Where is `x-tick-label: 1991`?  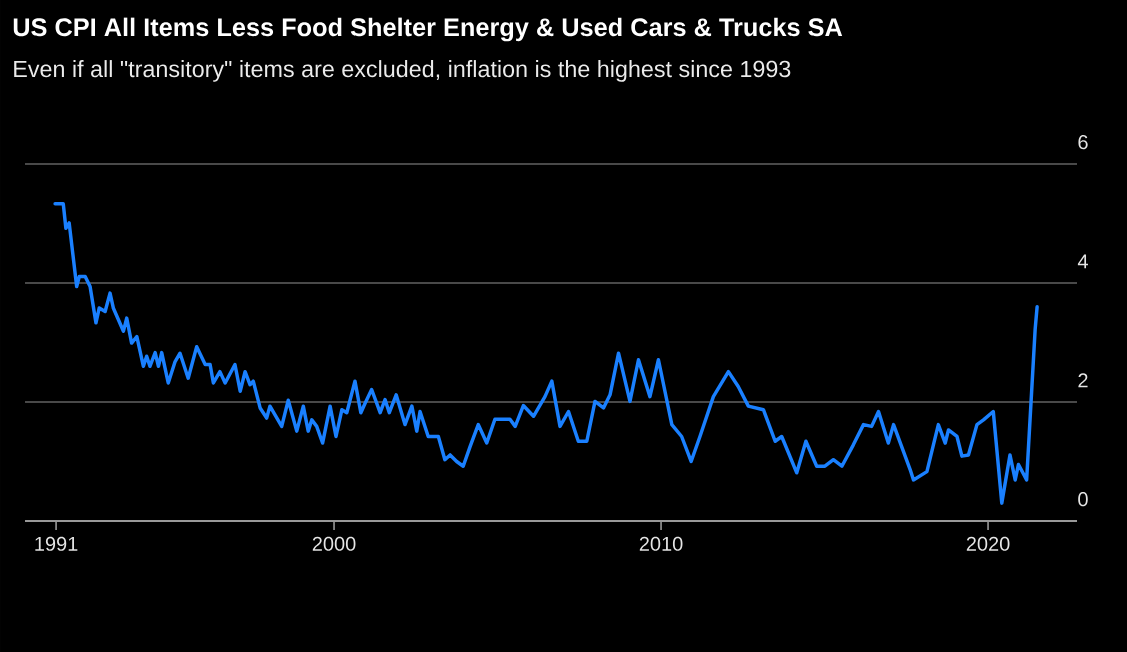 x-tick-label: 1991 is located at coordinates (56, 543).